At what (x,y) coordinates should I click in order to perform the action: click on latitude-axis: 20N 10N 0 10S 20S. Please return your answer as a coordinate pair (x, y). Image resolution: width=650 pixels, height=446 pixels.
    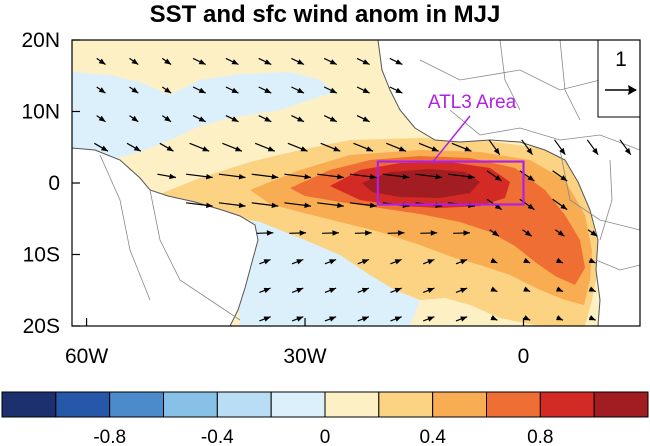
    Looking at the image, I should click on (50, 183).